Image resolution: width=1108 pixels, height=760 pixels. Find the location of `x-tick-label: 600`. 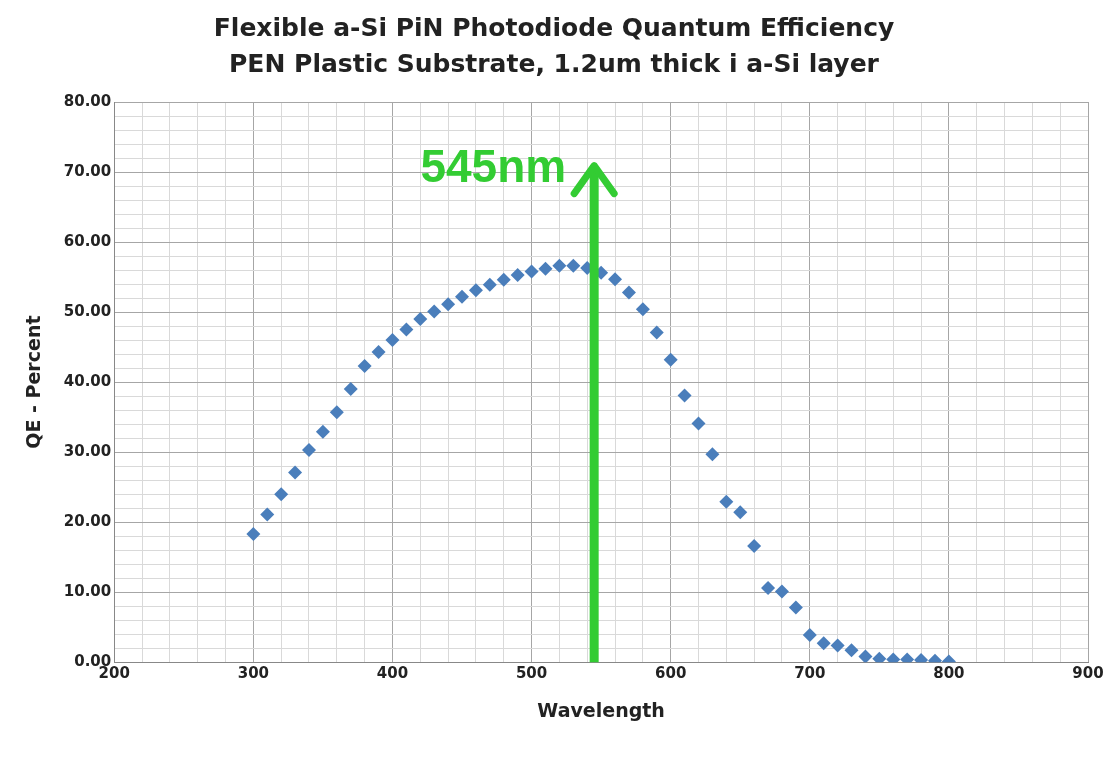

x-tick-label: 600 is located at coordinates (671, 673).